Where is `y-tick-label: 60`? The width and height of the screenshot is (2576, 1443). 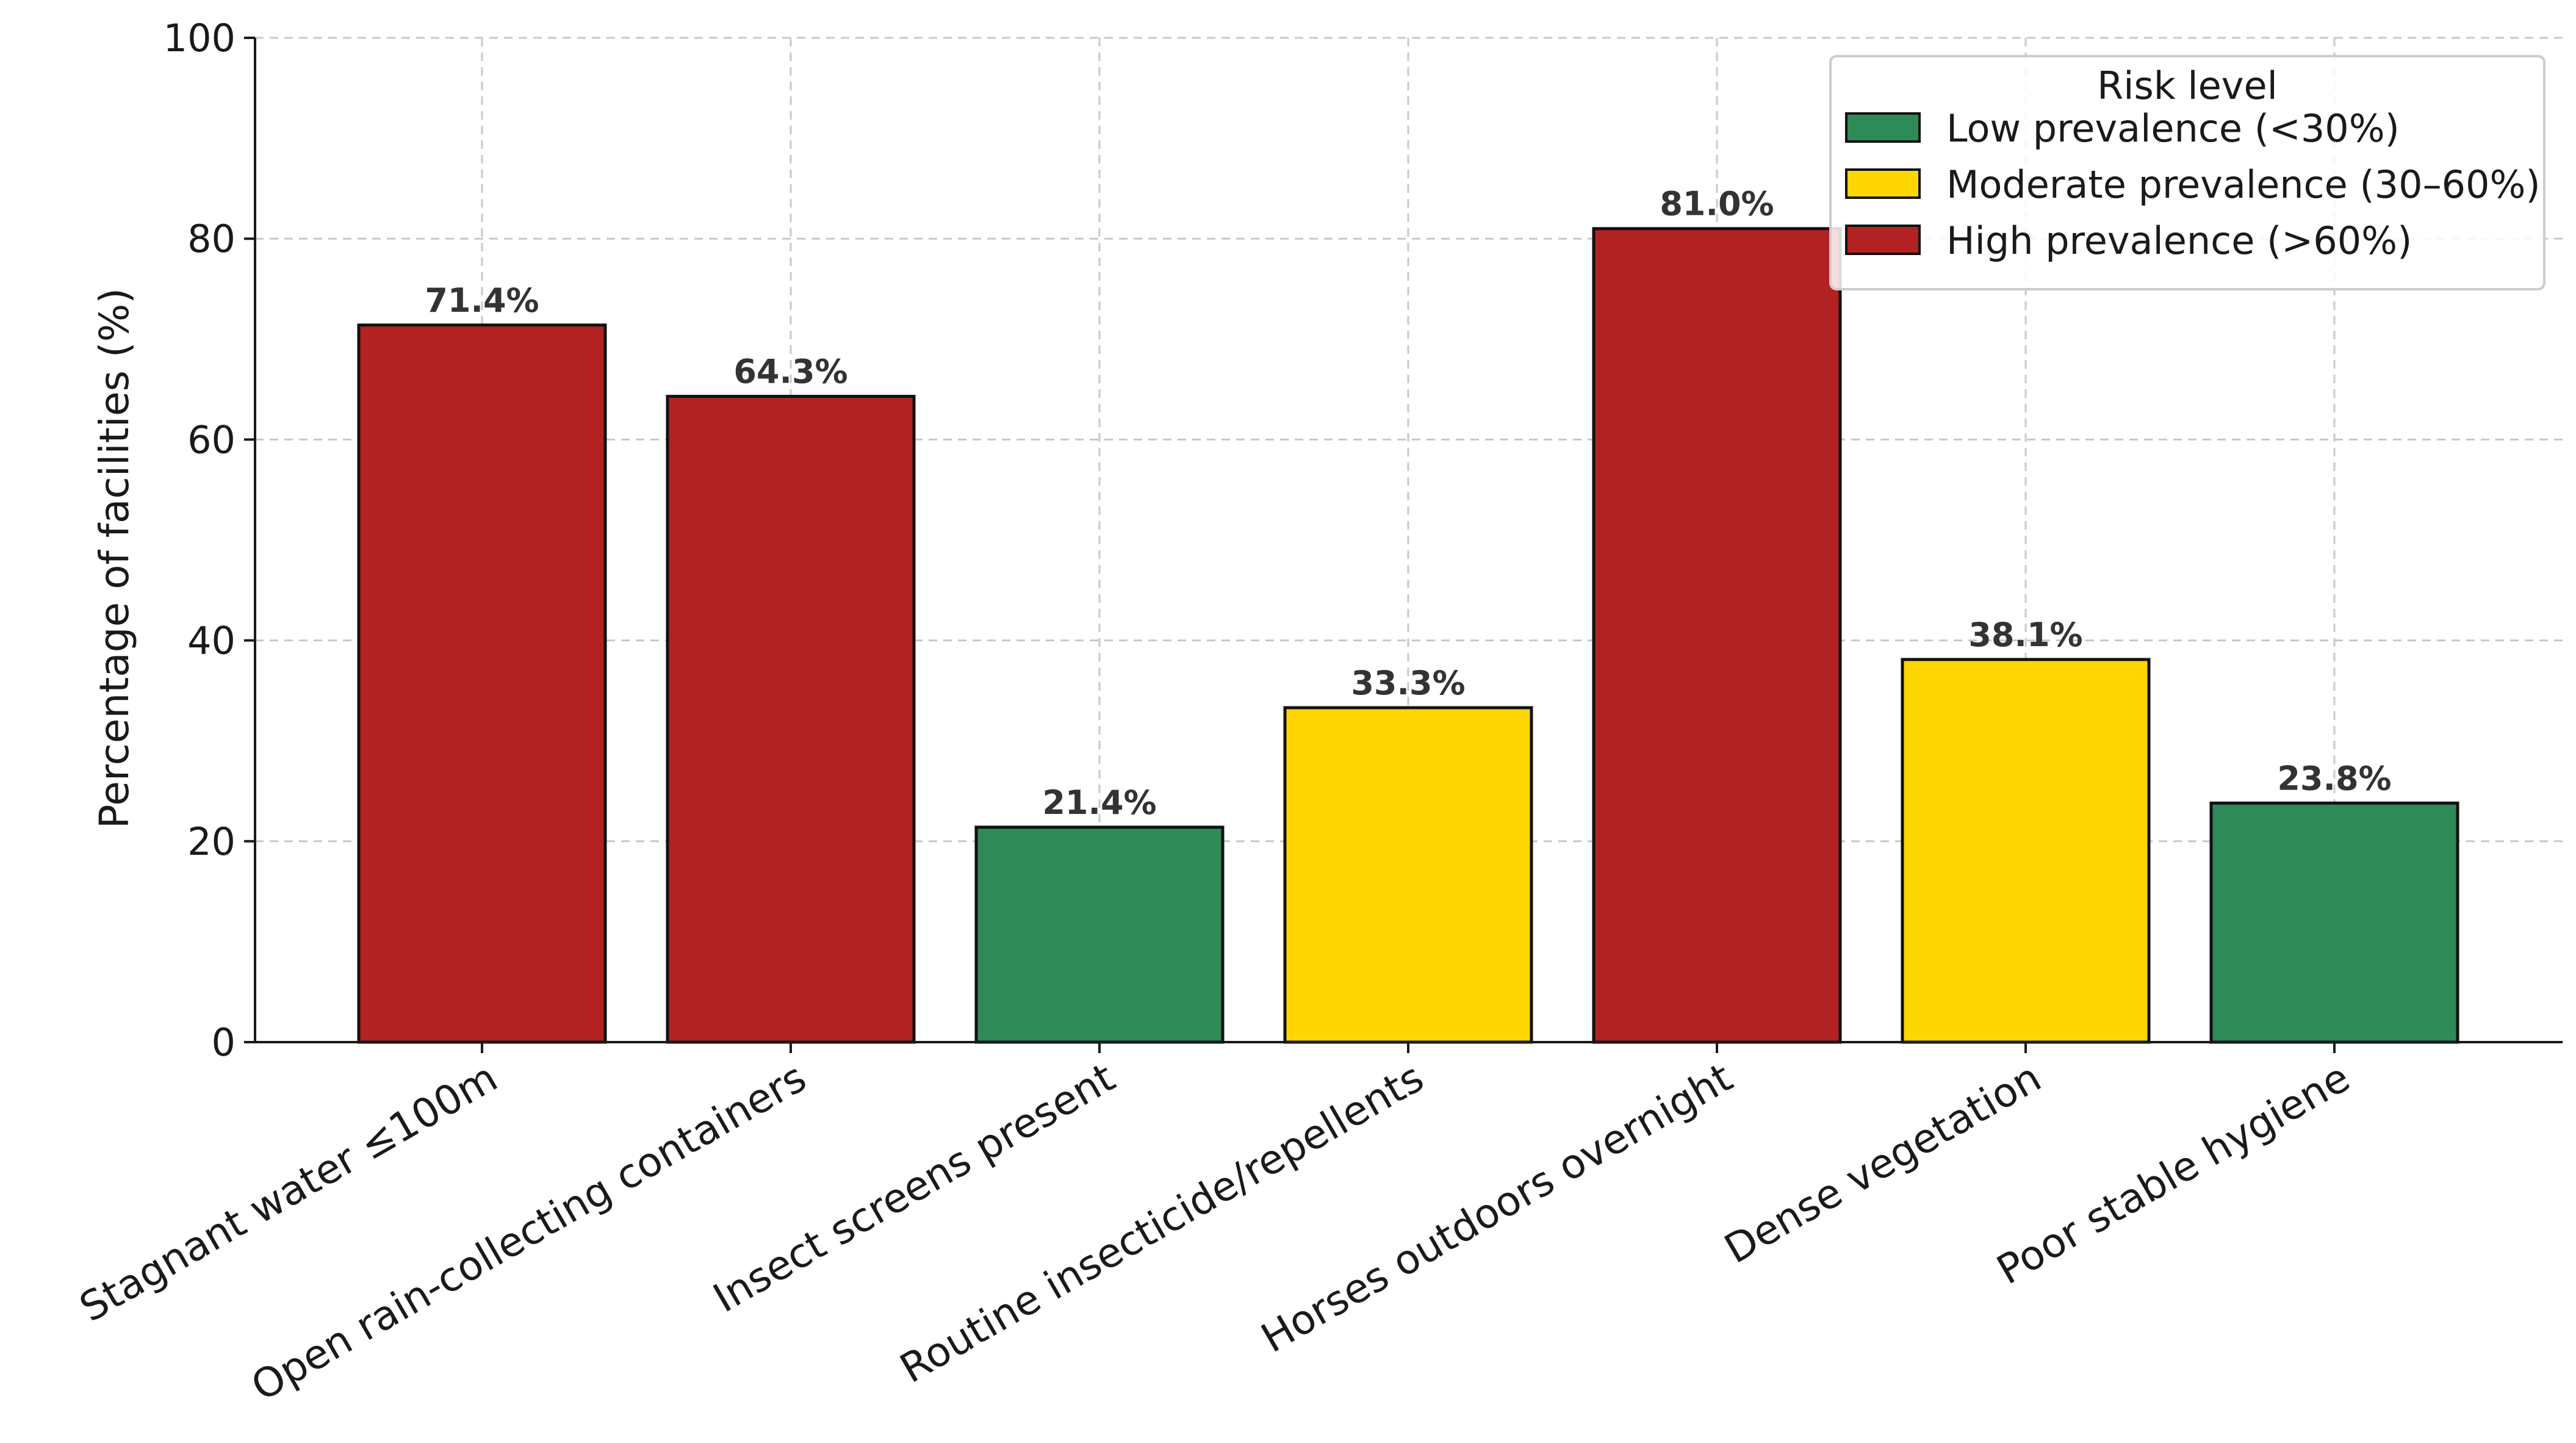 y-tick-label: 60 is located at coordinates (211, 440).